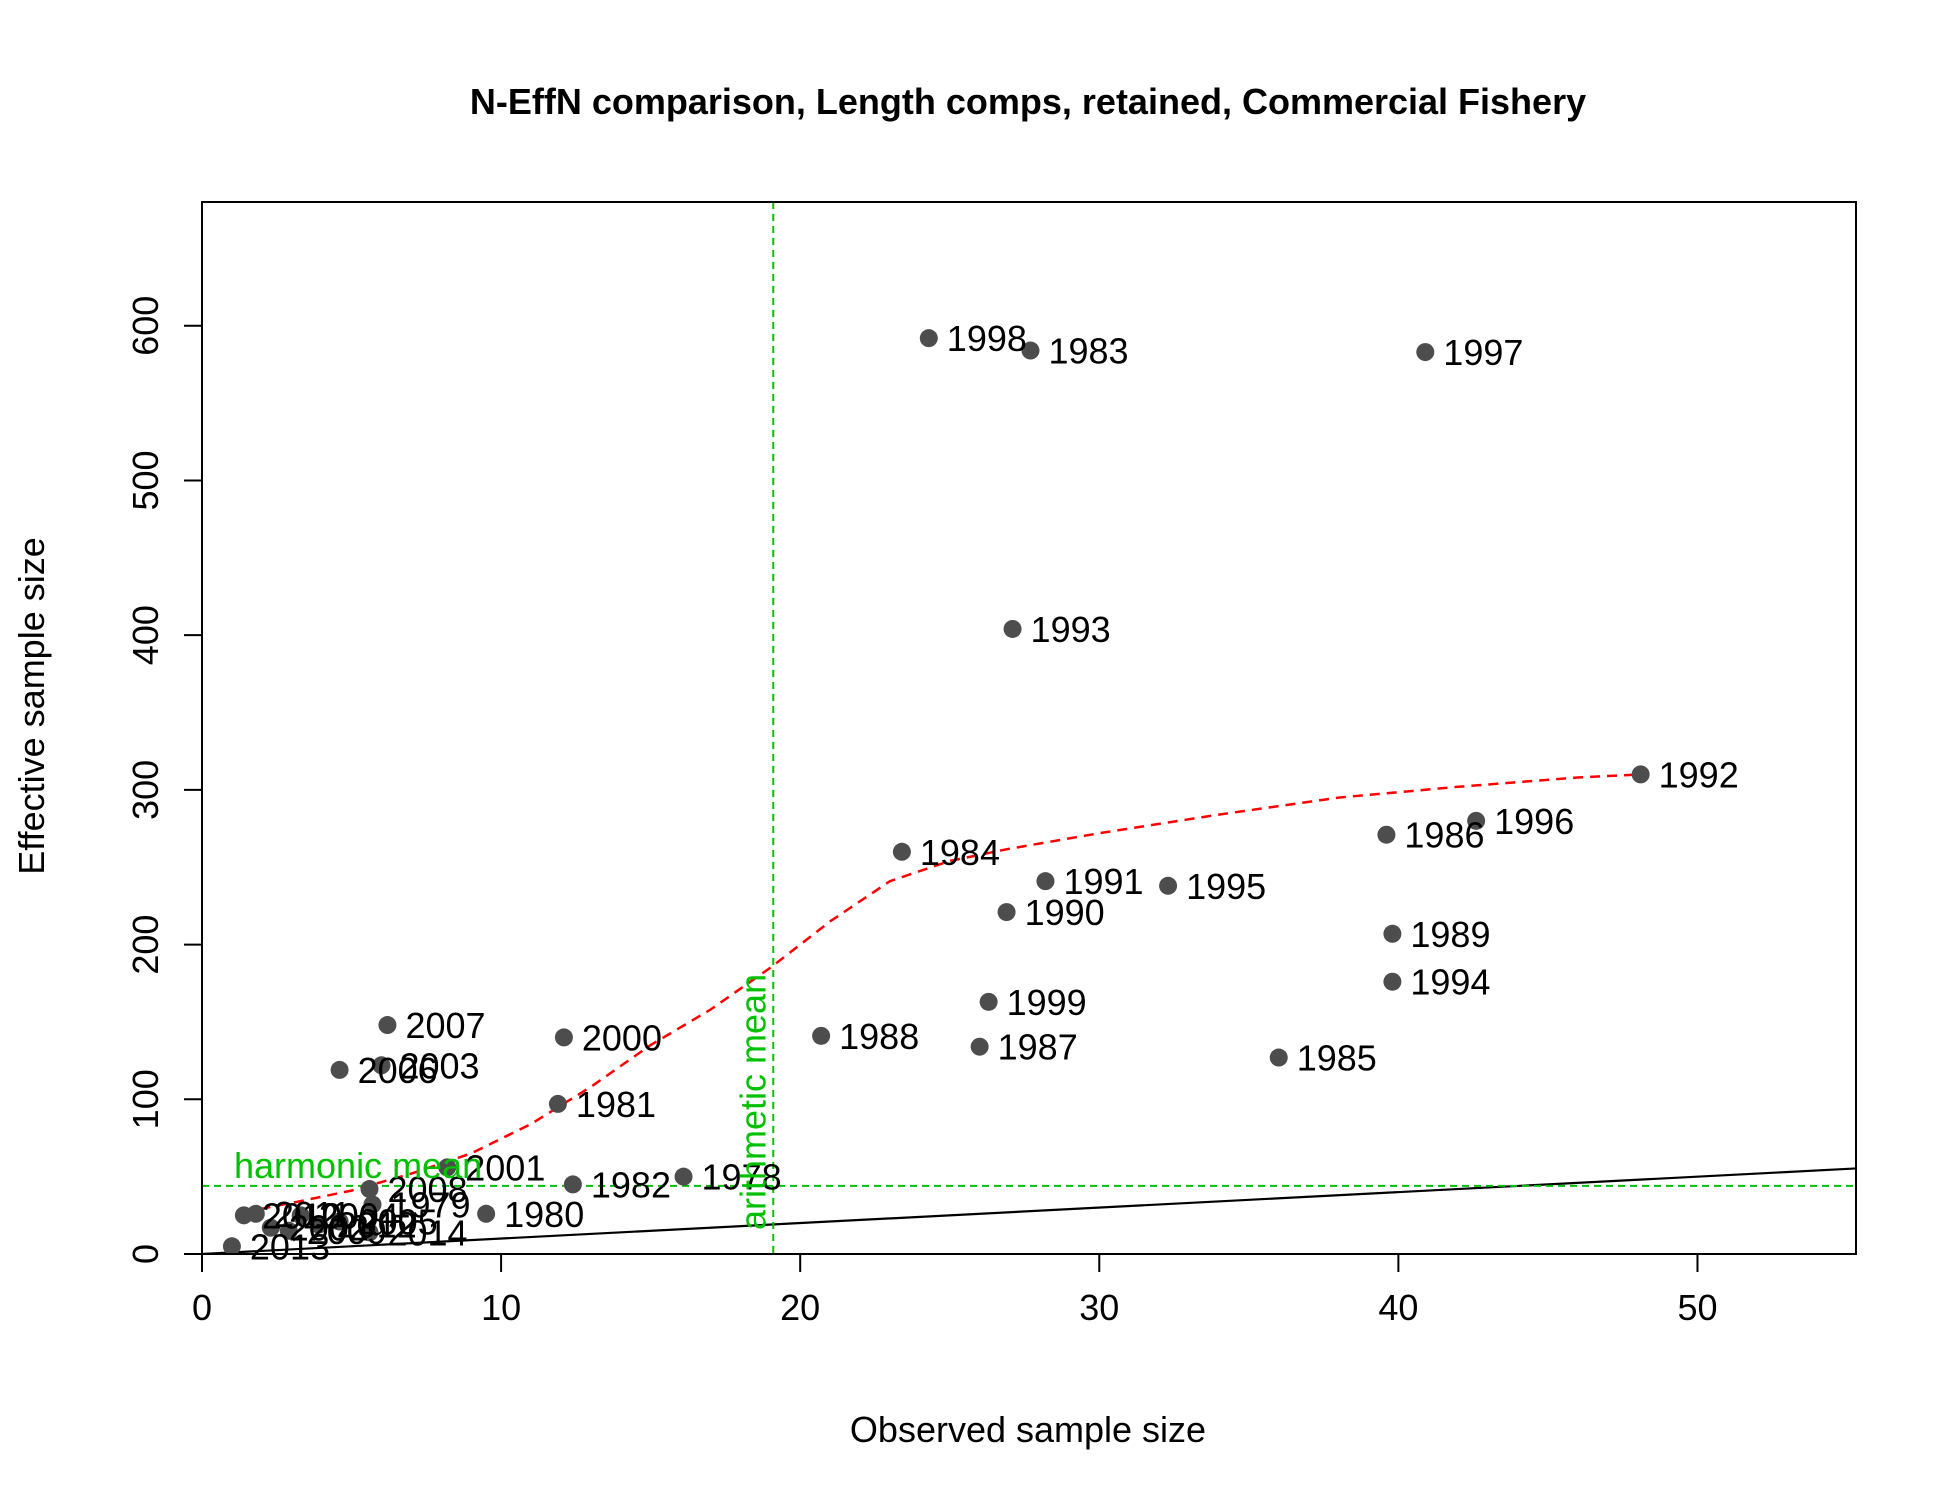  What do you see at coordinates (1088, 351) in the screenshot?
I see `point-label: 1983` at bounding box center [1088, 351].